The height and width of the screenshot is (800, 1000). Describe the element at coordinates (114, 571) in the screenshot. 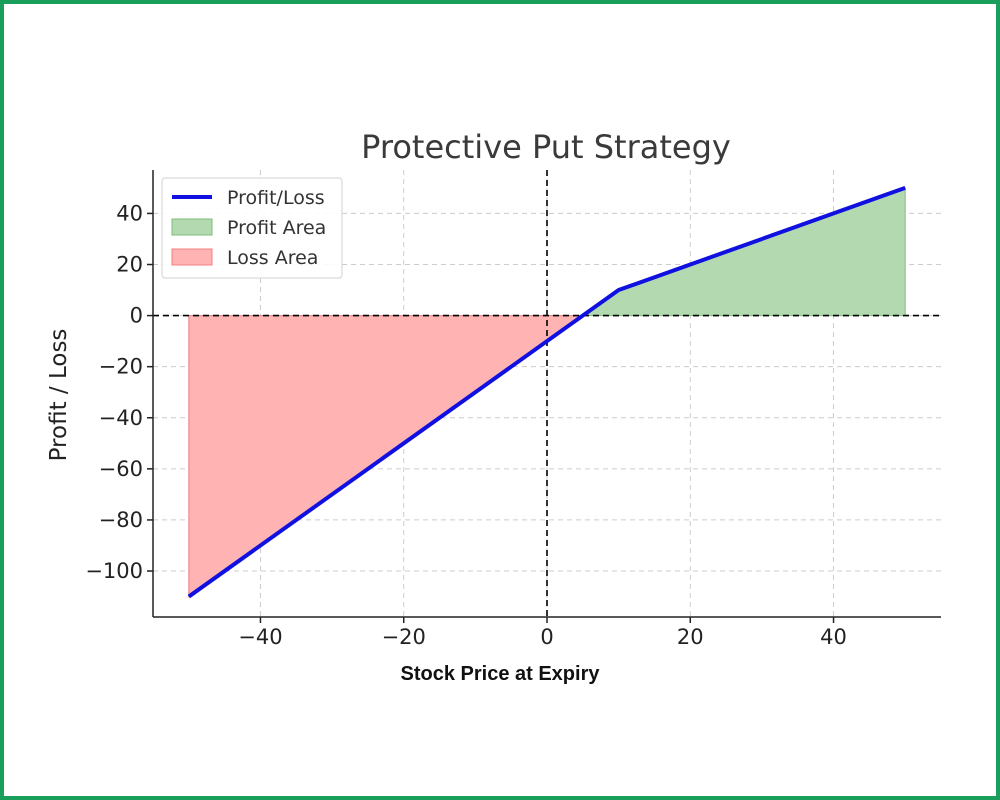

I see `y-tick-label: −100` at that location.